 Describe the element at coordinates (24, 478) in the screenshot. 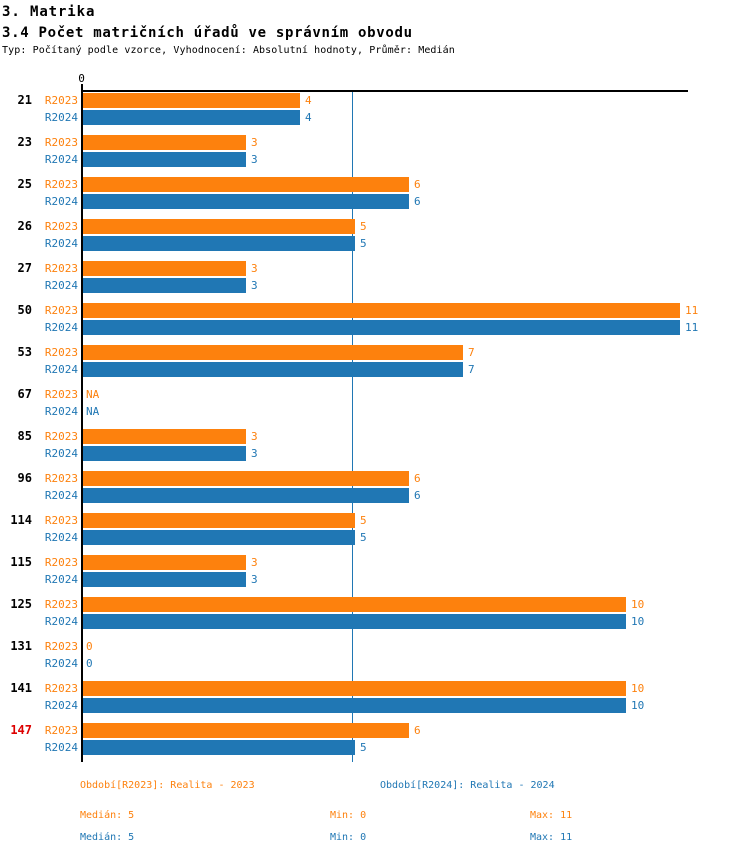

I see `category-label: 96` at that location.